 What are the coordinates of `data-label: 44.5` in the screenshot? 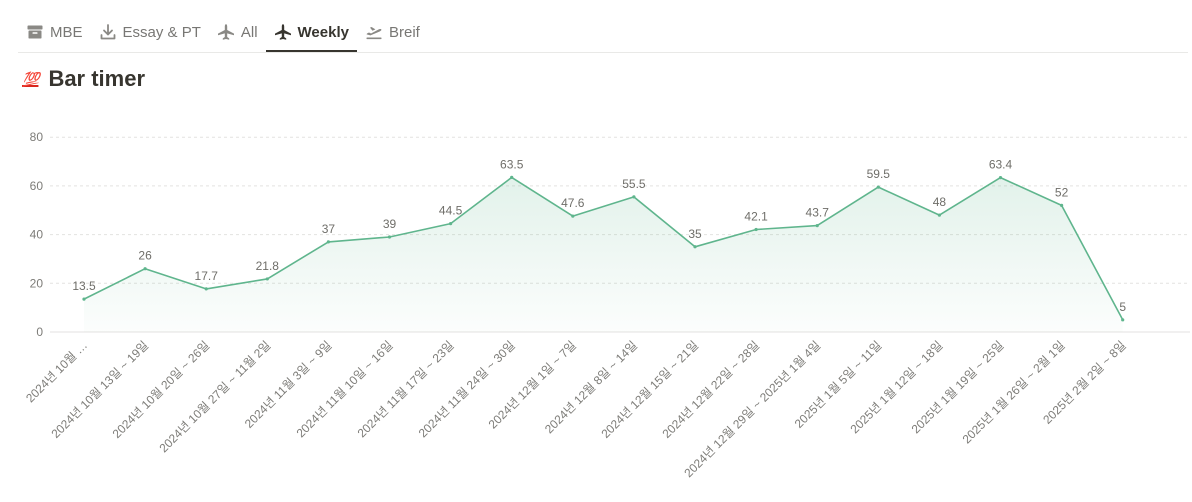 It's located at (451, 211).